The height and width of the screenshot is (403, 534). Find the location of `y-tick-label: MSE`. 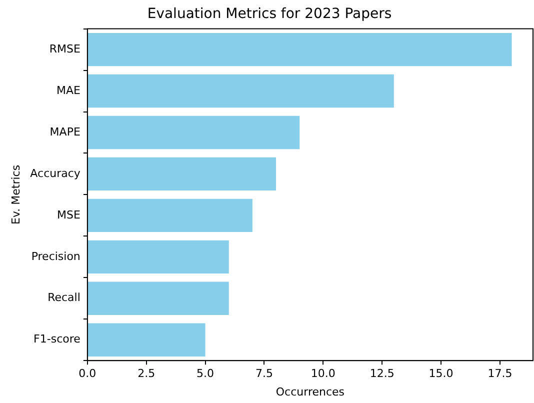

y-tick-label: MSE is located at coordinates (68, 215).